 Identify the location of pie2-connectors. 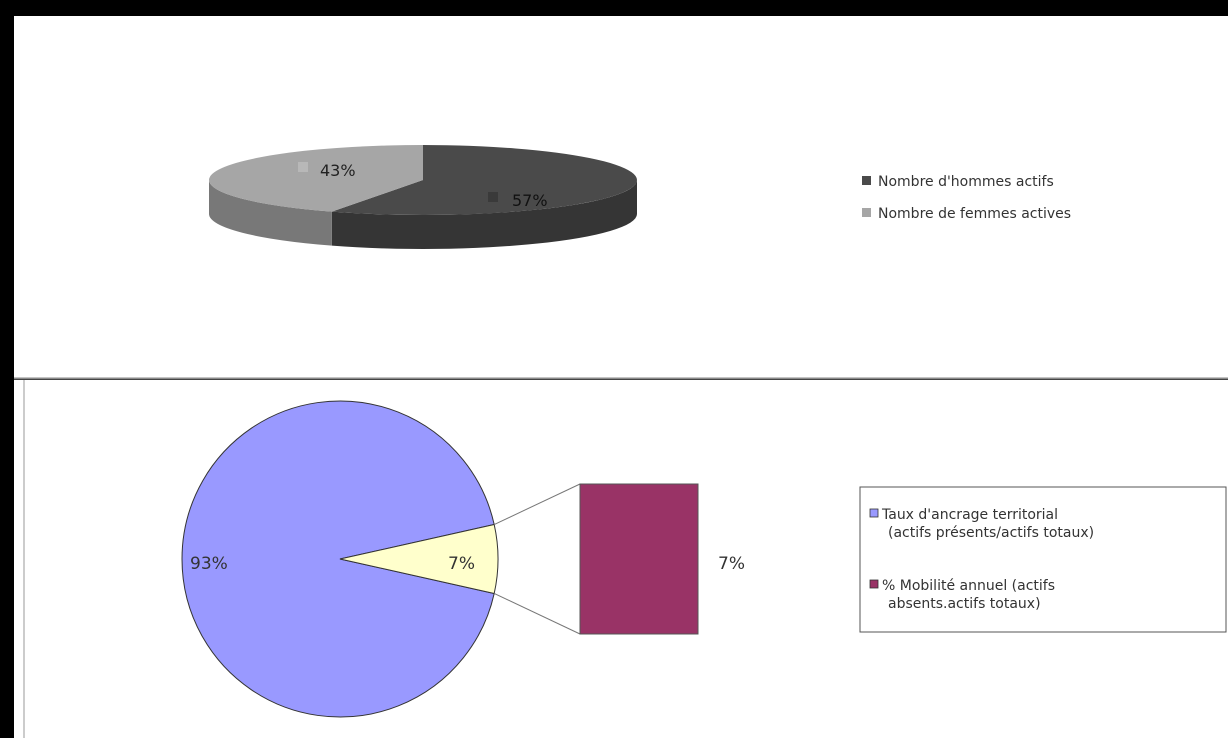
(537, 559).